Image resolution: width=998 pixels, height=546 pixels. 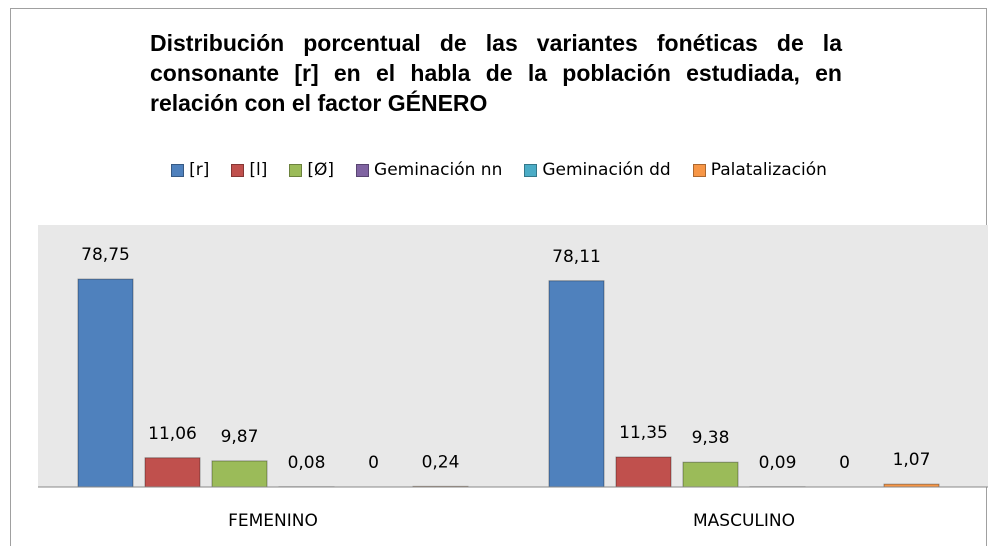 What do you see at coordinates (105, 255) in the screenshot?
I see `value-label: 78,75` at bounding box center [105, 255].